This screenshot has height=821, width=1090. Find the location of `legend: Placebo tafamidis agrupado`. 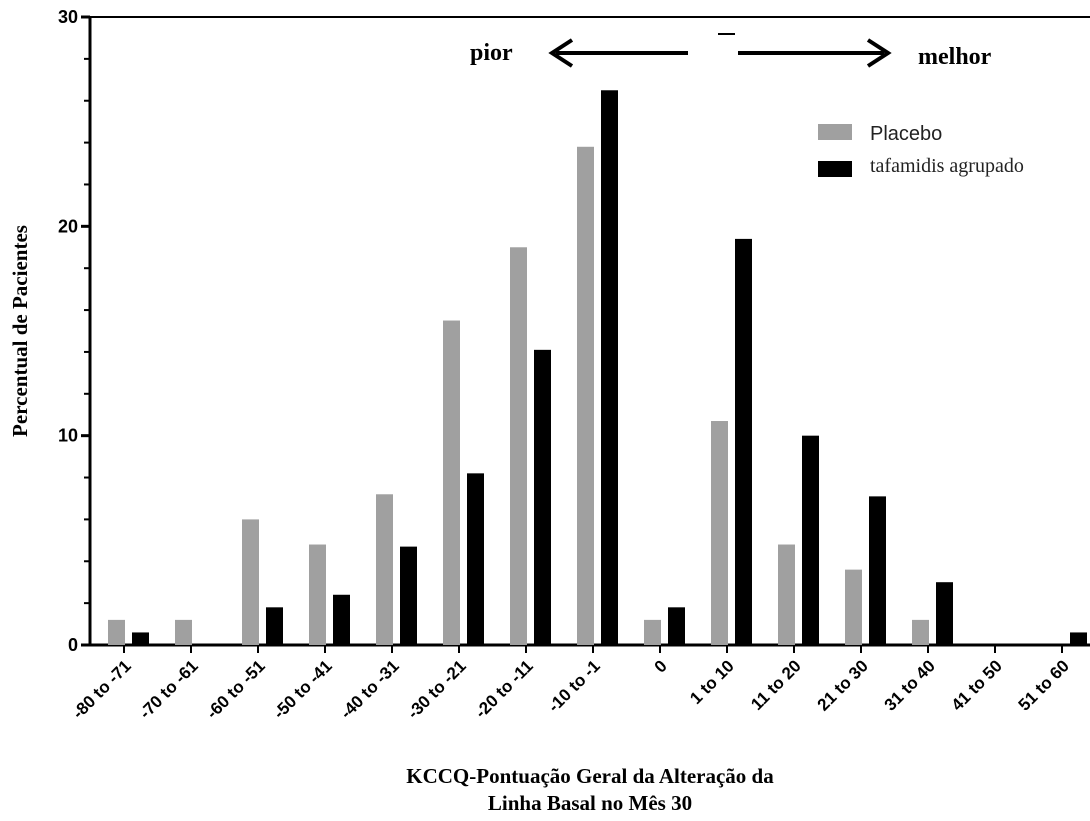

legend: Placebo tafamidis agrupado is located at coordinates (921, 150).